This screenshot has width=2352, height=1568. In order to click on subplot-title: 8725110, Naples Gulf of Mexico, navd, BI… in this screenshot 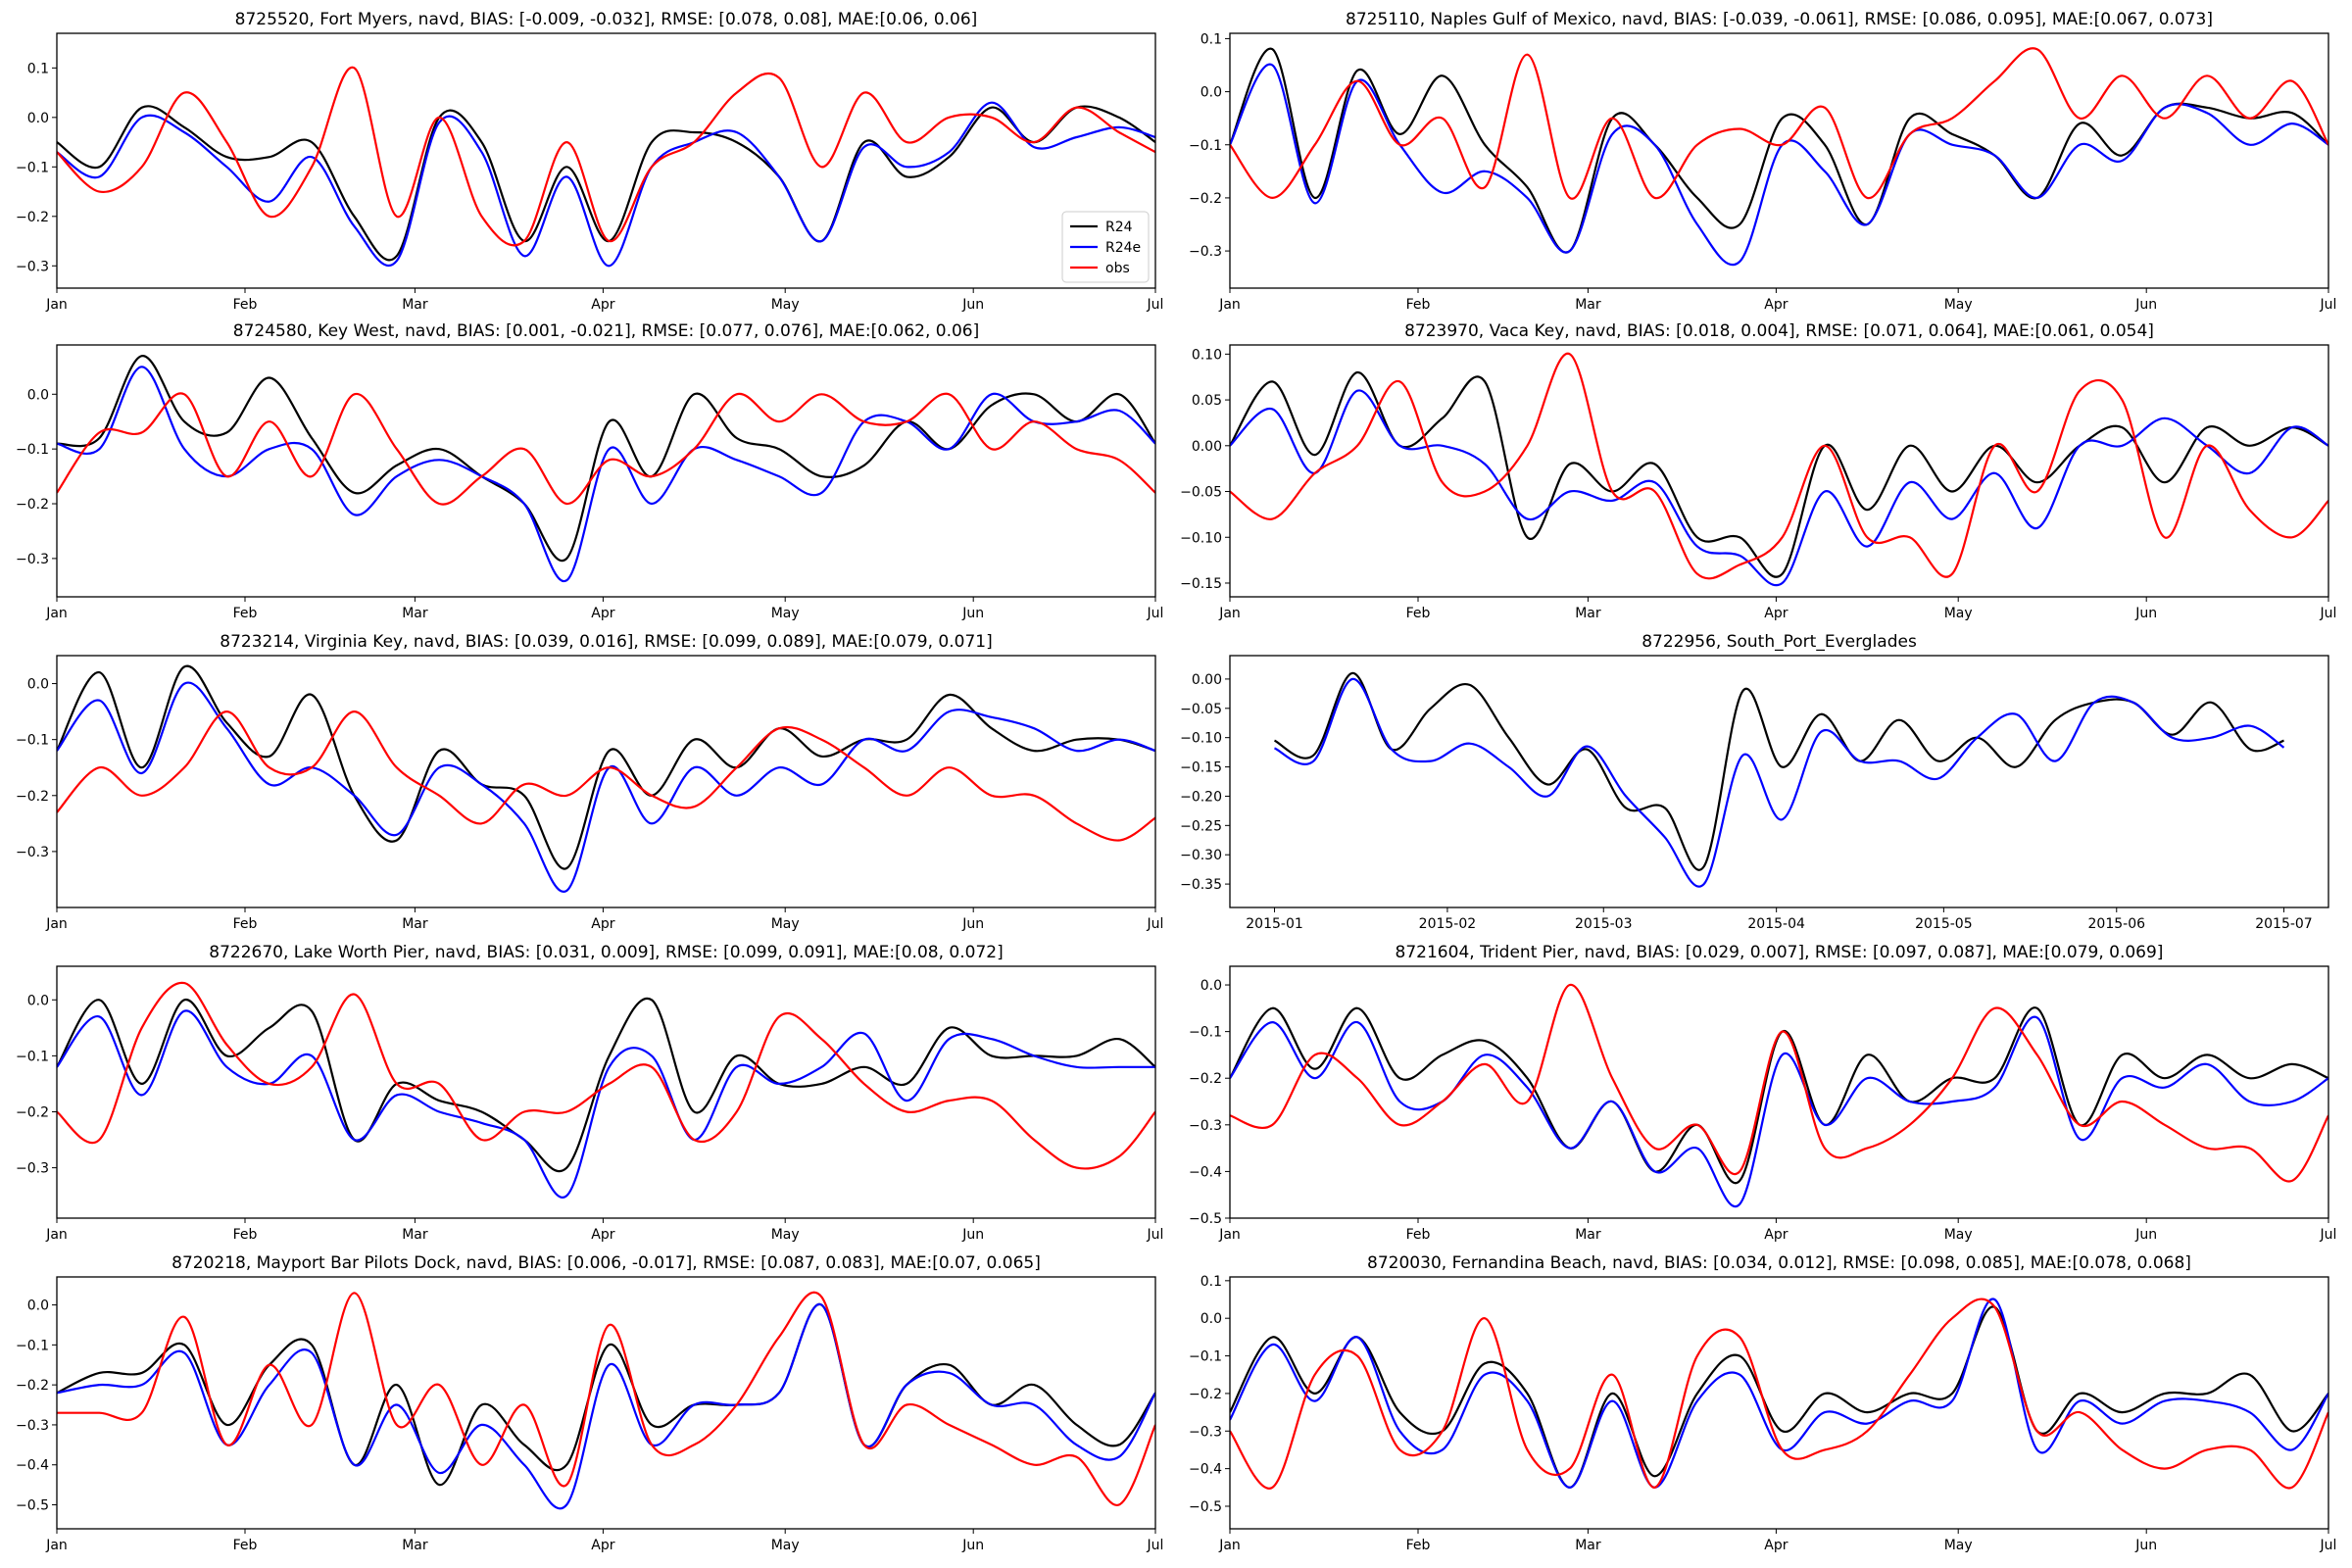, I will do `click(1779, 19)`.